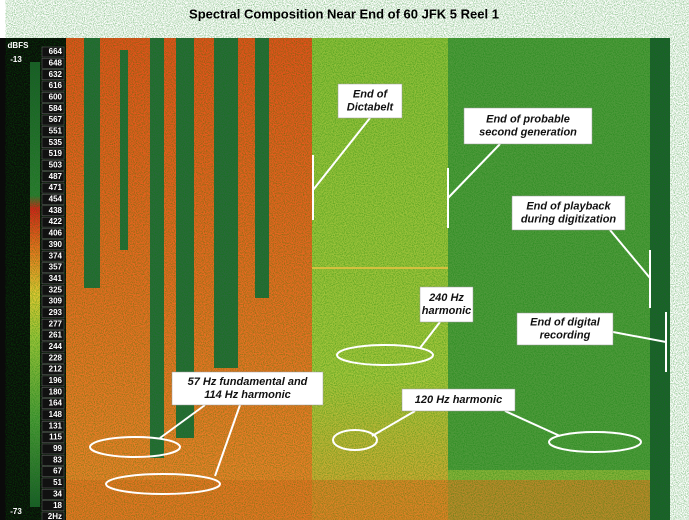 The height and width of the screenshot is (520, 689). I want to click on annotation-text: 240 Hz, so click(446, 298).